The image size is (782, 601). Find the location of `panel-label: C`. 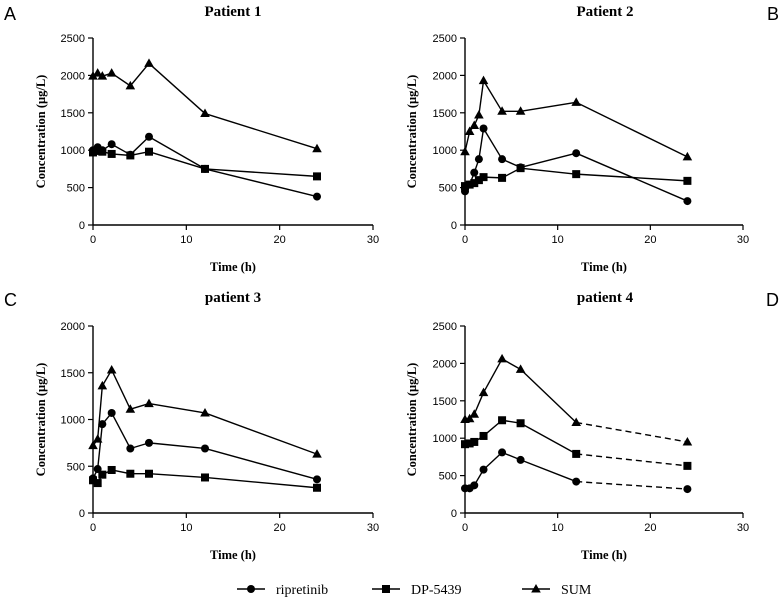

panel-label: C is located at coordinates (10, 300).